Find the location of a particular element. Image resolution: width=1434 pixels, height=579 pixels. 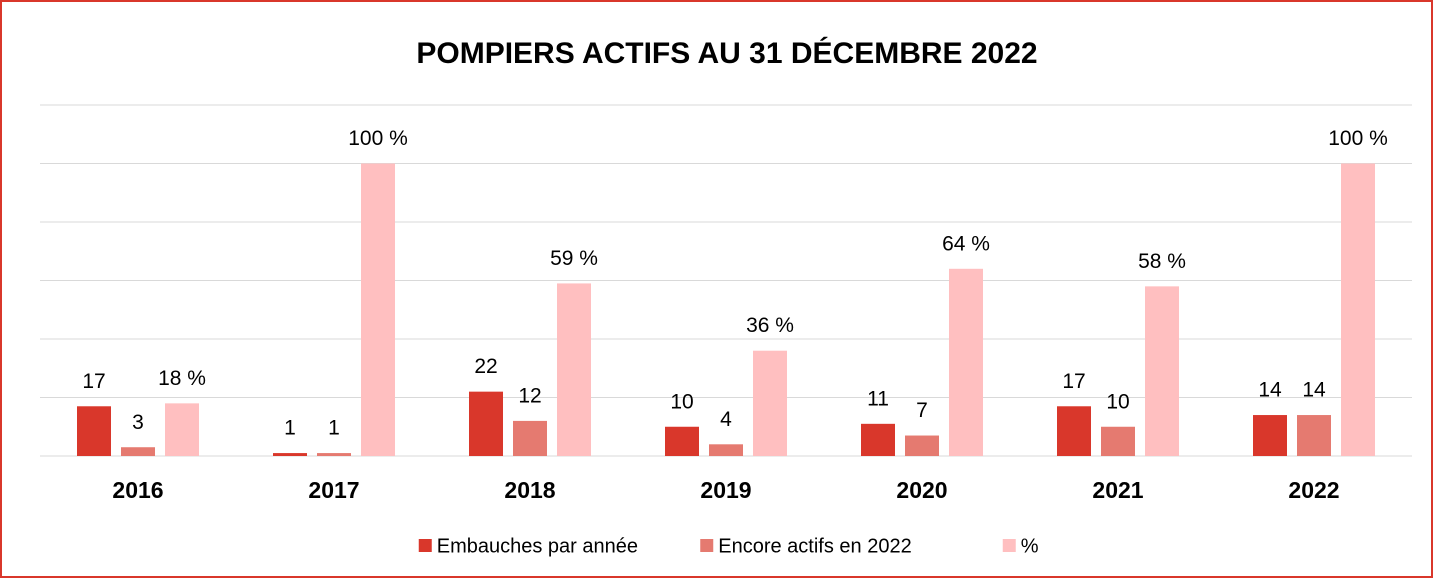

x-tick-label: 2019 is located at coordinates (725, 490).